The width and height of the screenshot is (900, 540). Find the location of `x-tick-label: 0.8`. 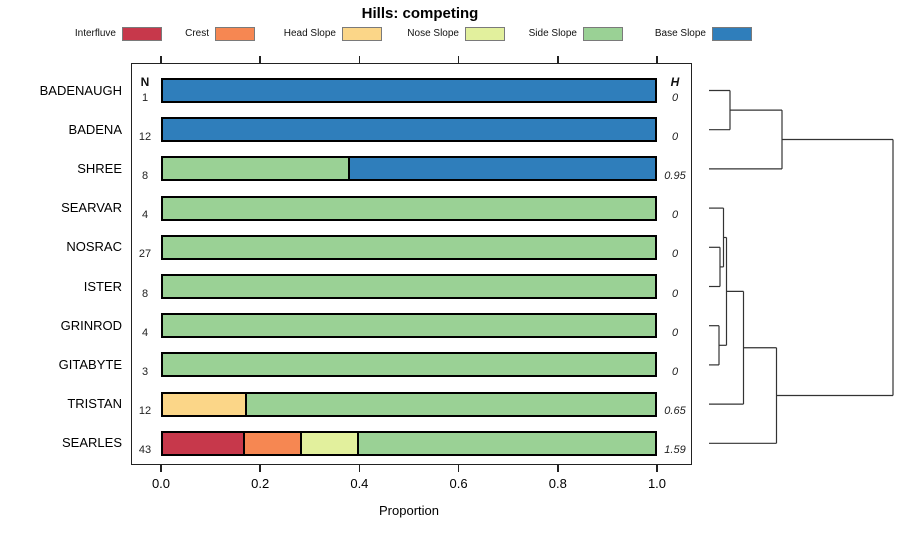

x-tick-label: 0.8 is located at coordinates (557, 483).